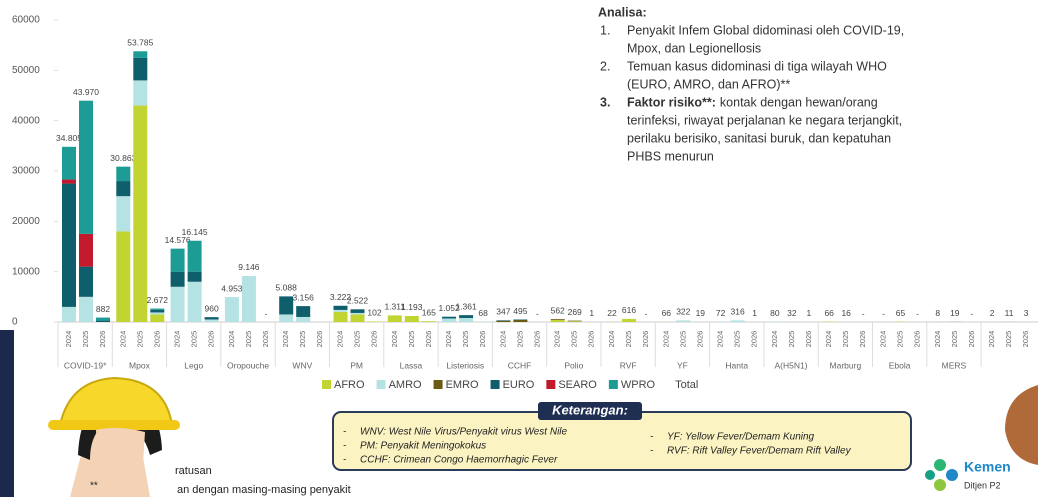  What do you see at coordinates (686, 385) in the screenshot?
I see `legend-label: Total` at bounding box center [686, 385].